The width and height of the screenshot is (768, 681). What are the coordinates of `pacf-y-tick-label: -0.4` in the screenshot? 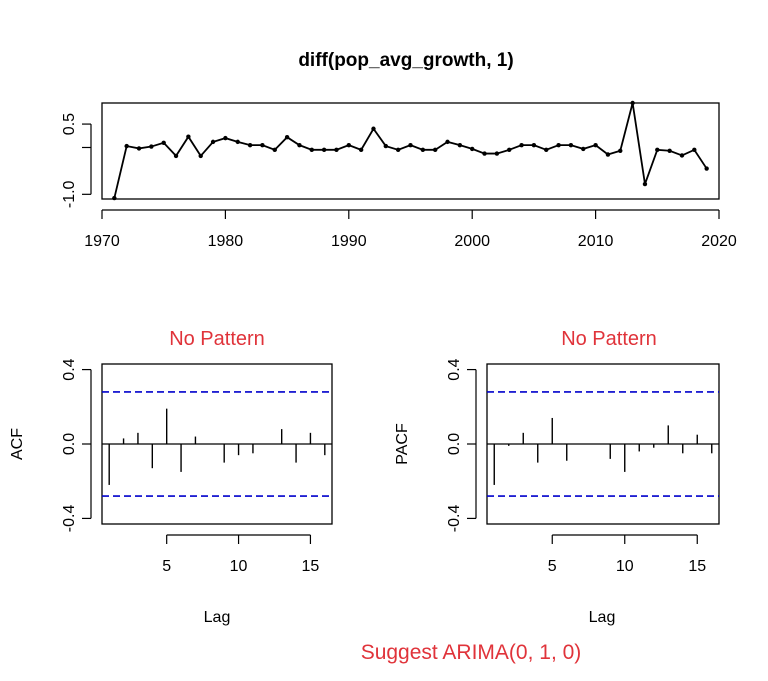 It's located at (454, 519).